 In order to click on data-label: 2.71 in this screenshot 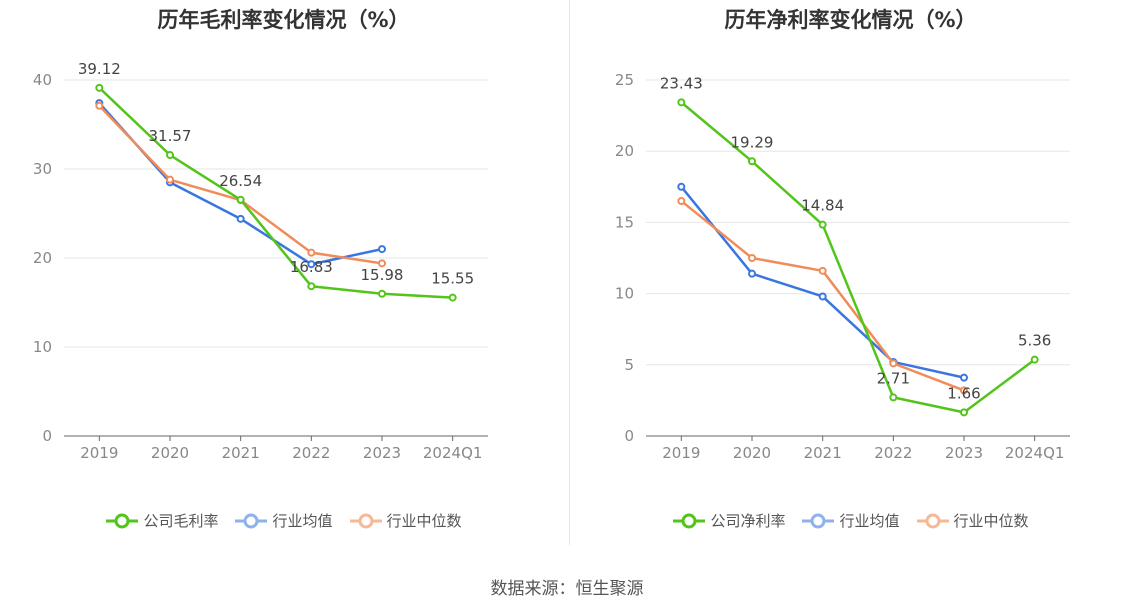, I will do `click(893, 378)`.